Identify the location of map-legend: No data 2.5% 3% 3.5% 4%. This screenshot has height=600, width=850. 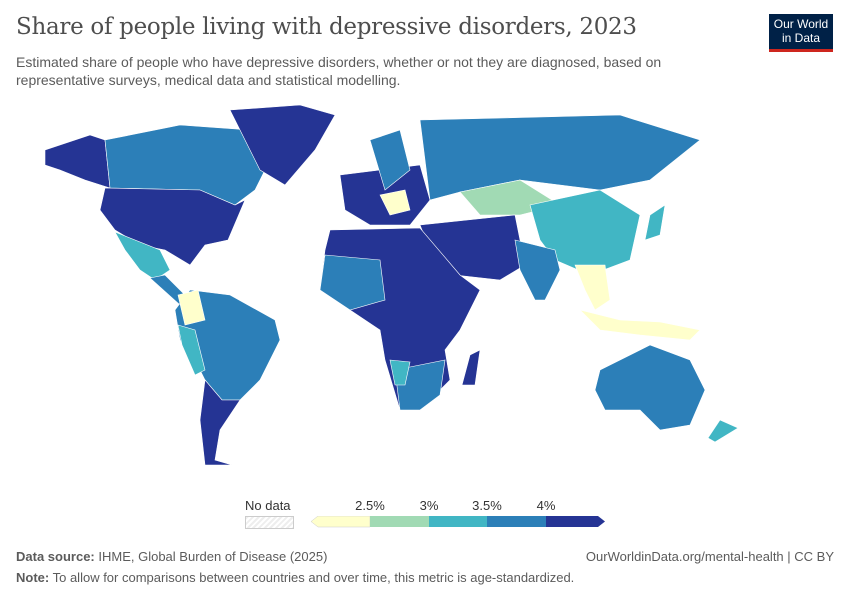
(430, 518).